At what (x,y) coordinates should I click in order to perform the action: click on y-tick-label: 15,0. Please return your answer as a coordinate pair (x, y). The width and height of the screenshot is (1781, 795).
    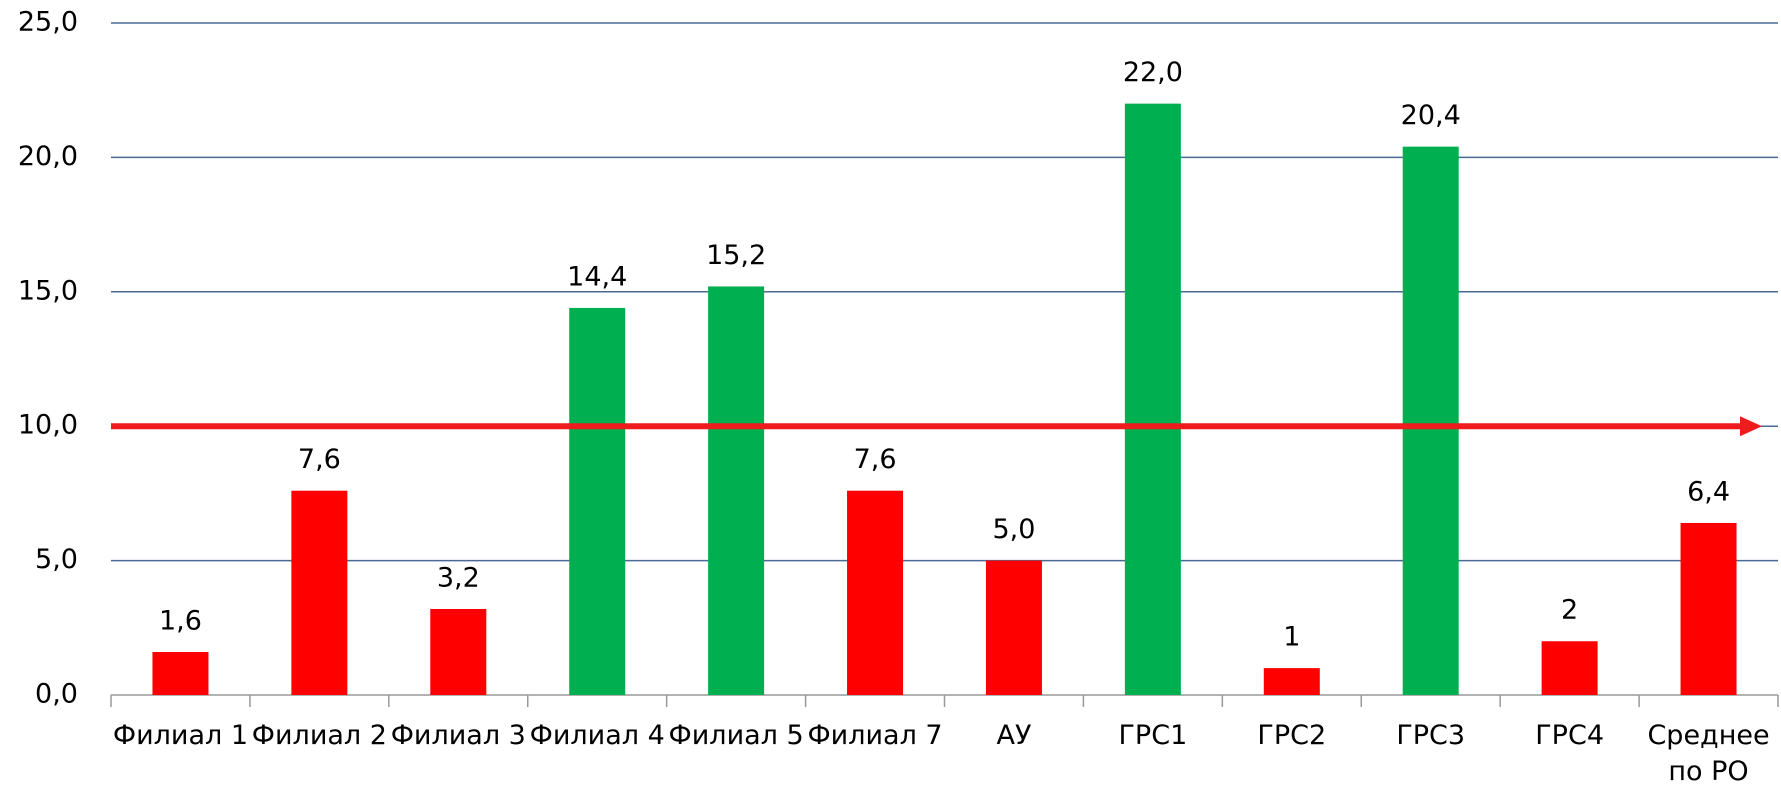
    Looking at the image, I should click on (48, 290).